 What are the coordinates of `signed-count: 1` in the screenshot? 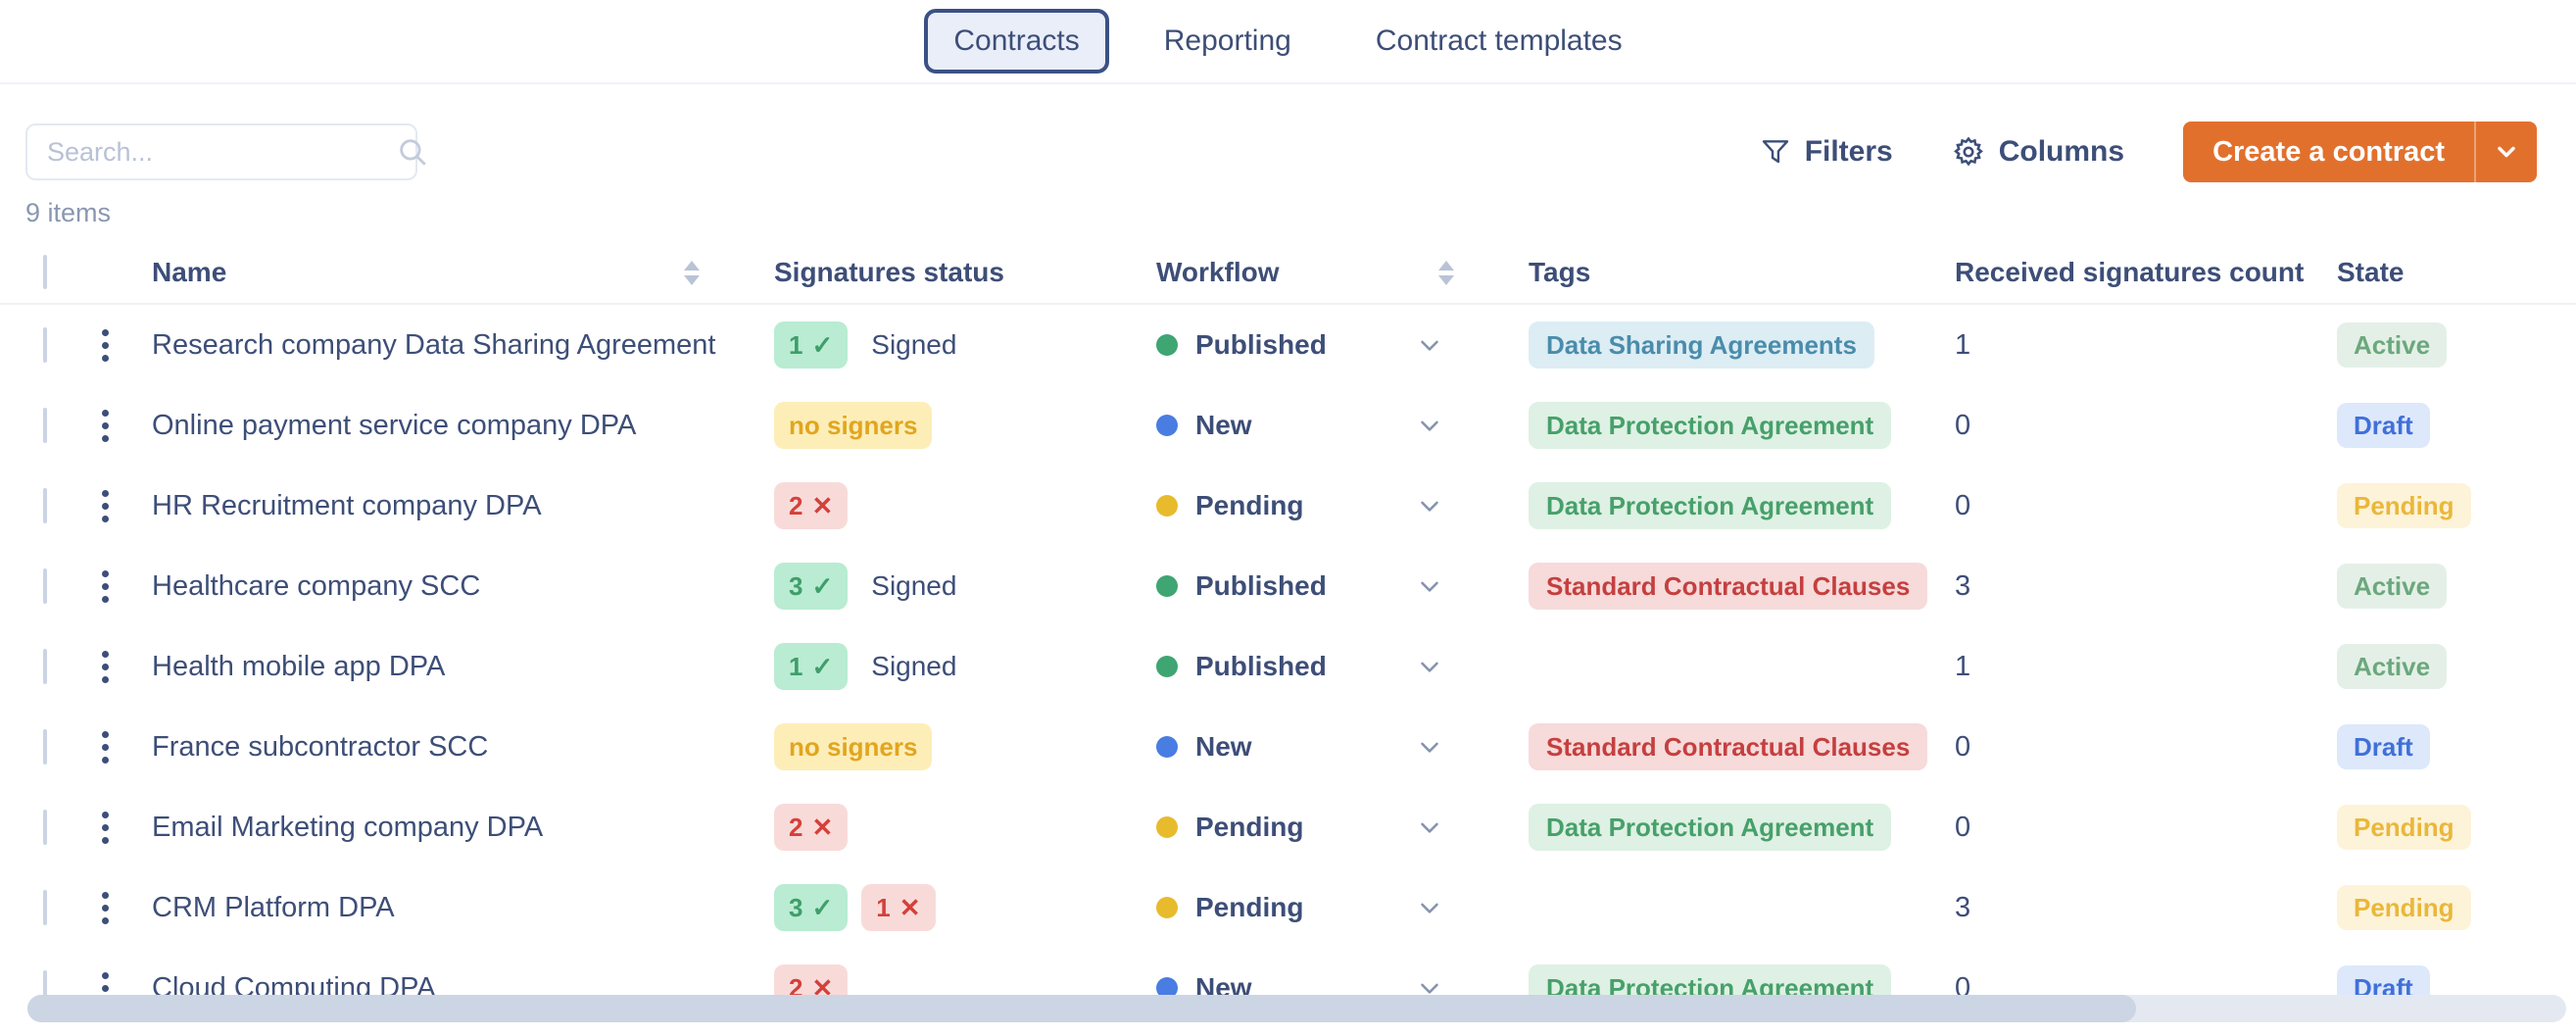 It's located at (796, 666).